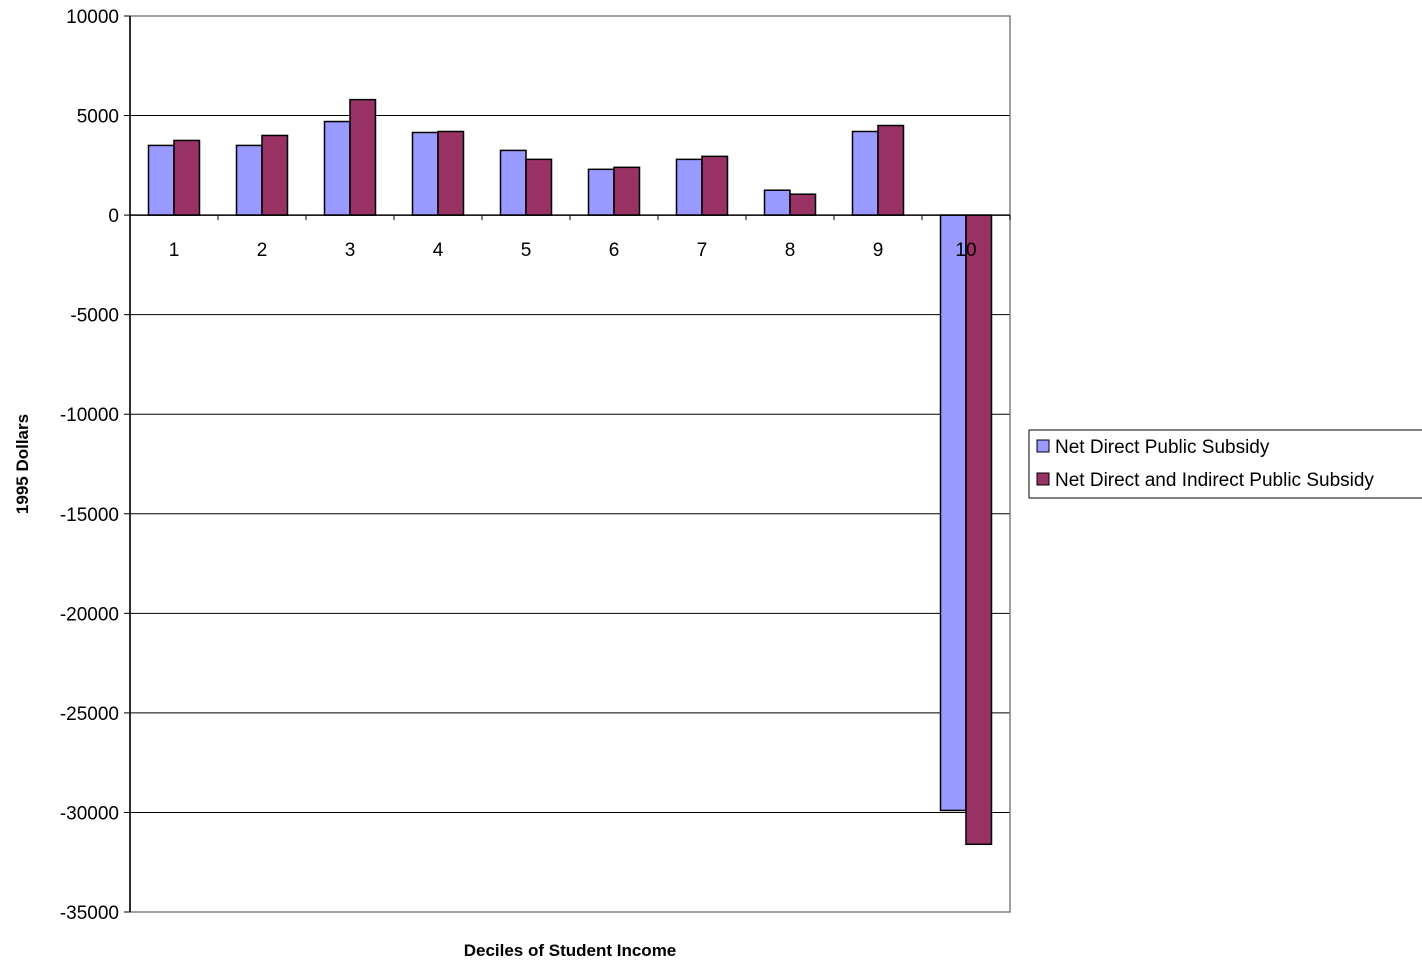  What do you see at coordinates (89, 415) in the screenshot?
I see `y-tick-label: -10000` at bounding box center [89, 415].